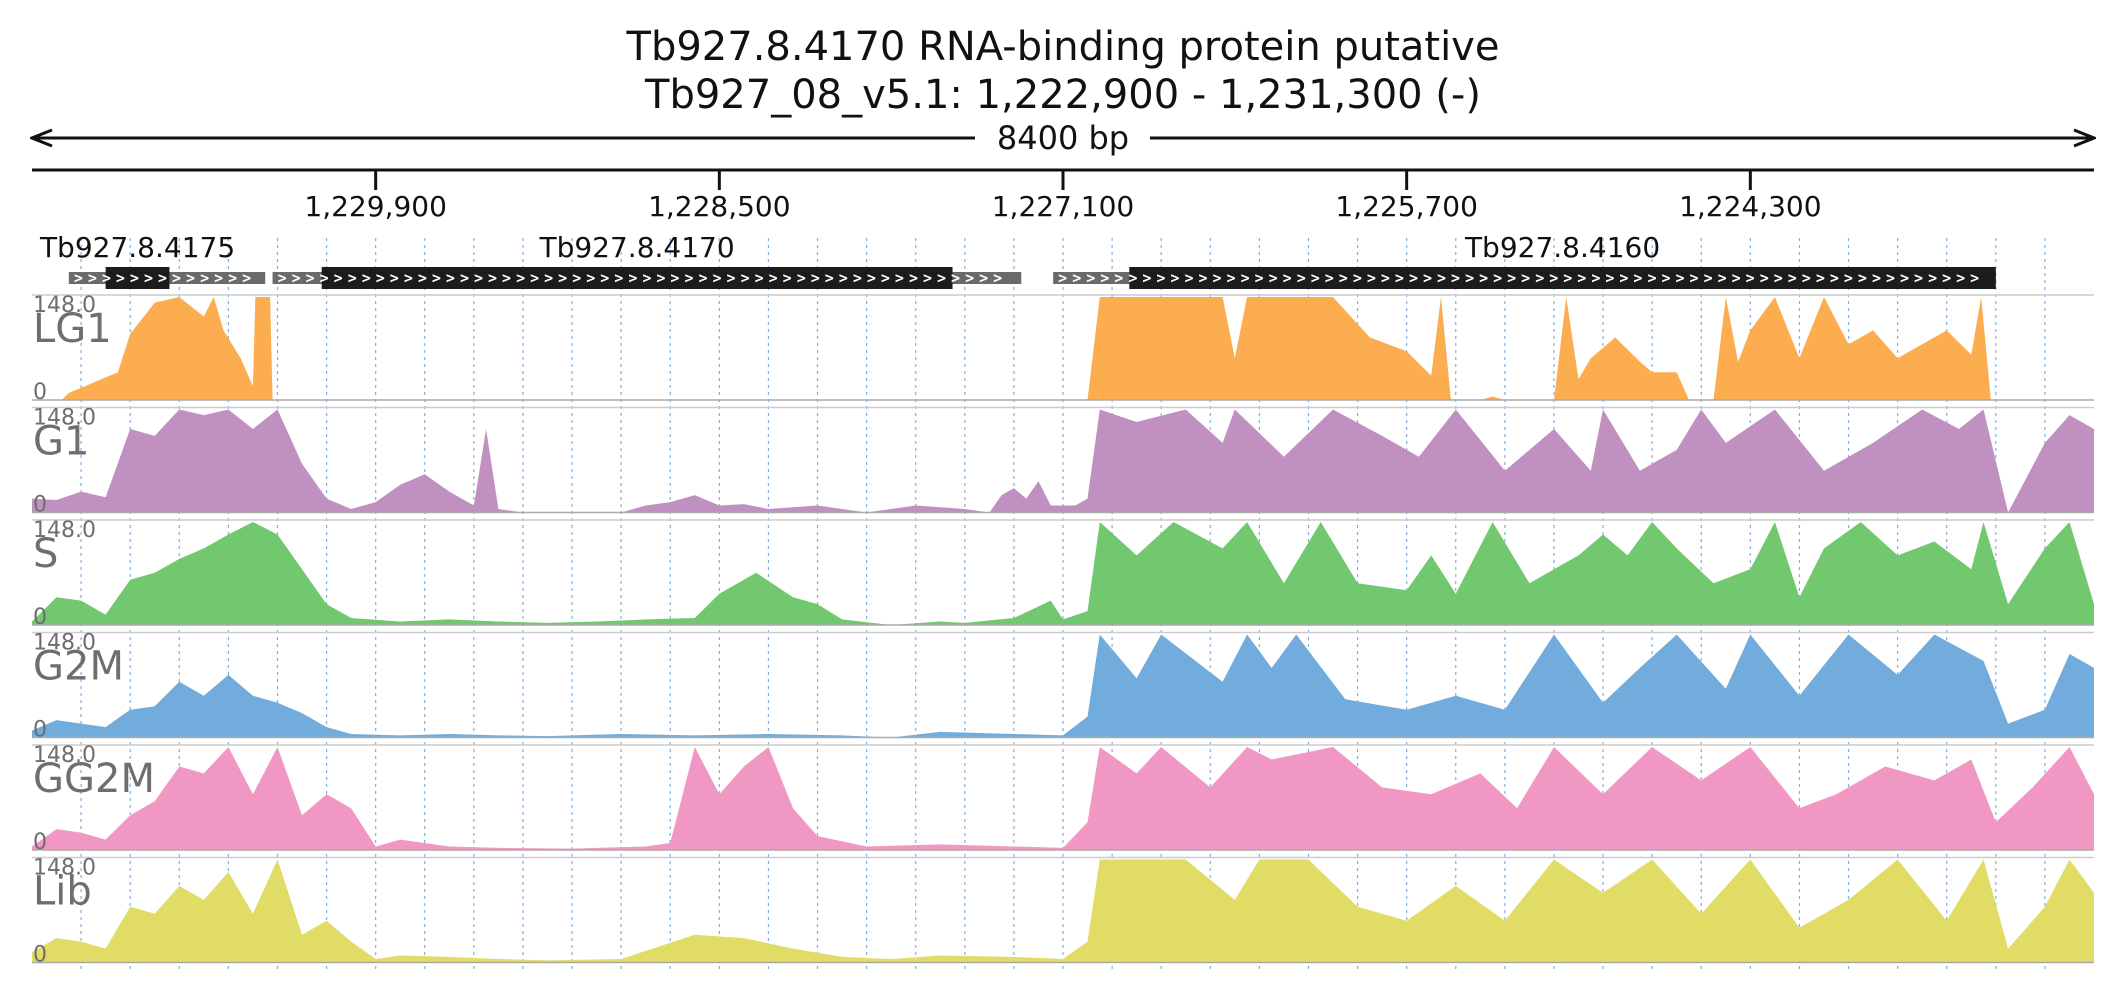 Image resolution: width=2126 pixels, height=1000 pixels. Describe the element at coordinates (94, 779) in the screenshot. I see `track-label: GG2M` at that location.